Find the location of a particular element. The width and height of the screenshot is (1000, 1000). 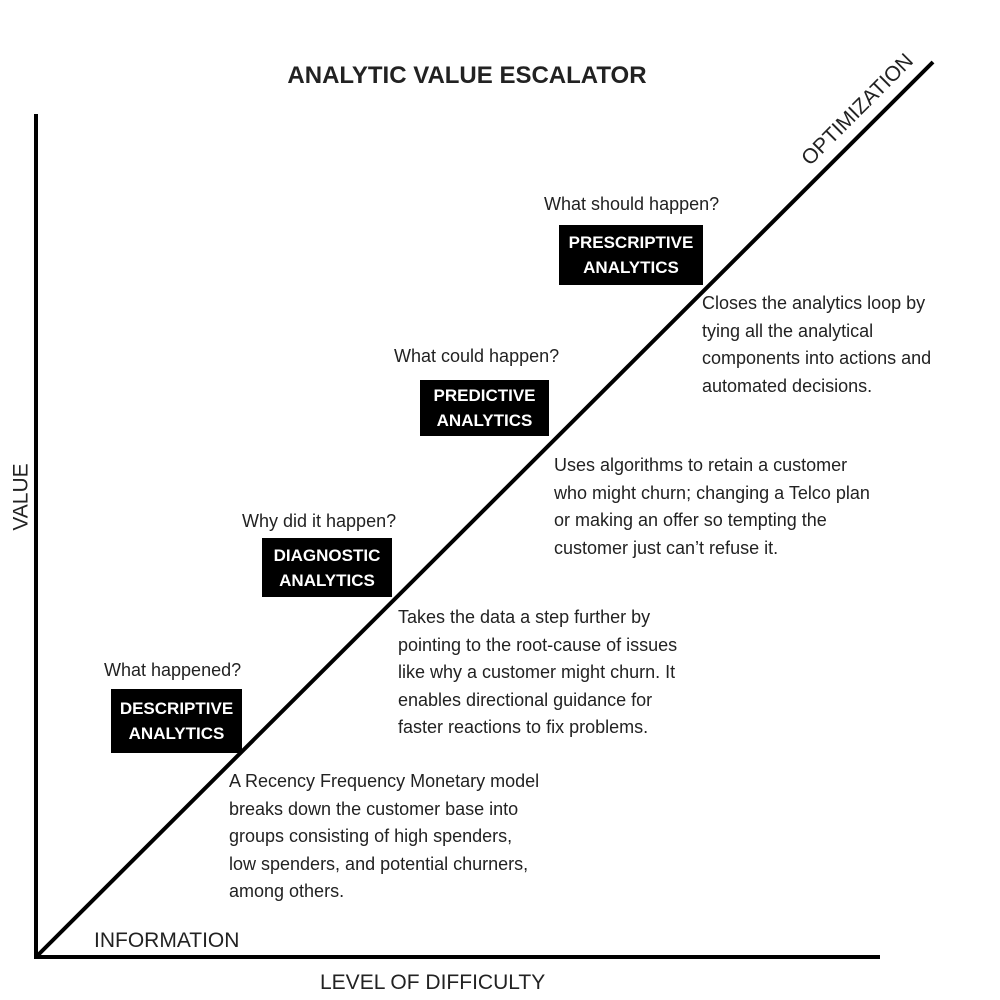

description-line: Uses algorithms to retain a customer is located at coordinates (701, 465).